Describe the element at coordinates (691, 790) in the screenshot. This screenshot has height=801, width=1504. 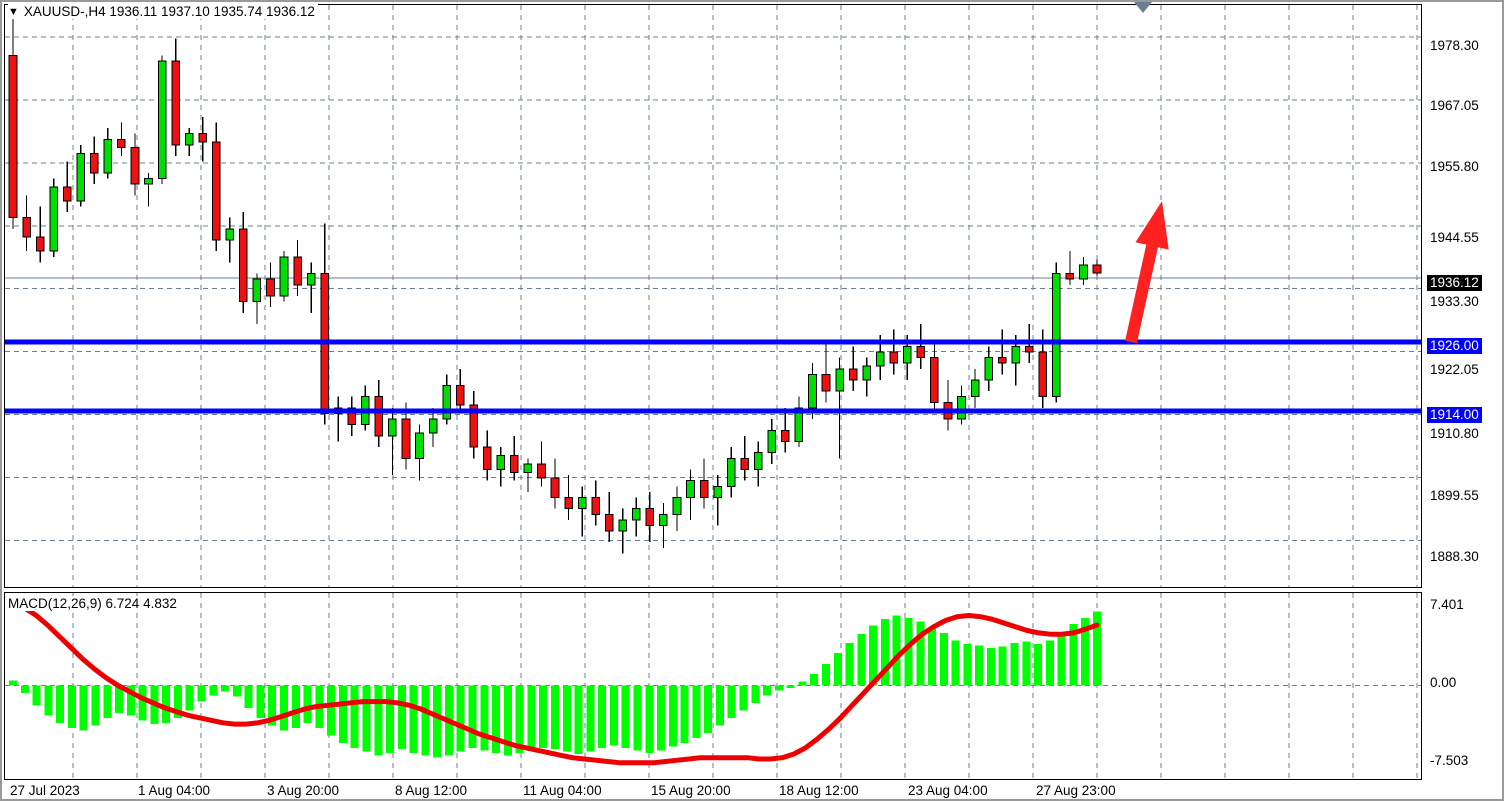
I see `time-tick-label: 15 Aug 20:00` at that location.